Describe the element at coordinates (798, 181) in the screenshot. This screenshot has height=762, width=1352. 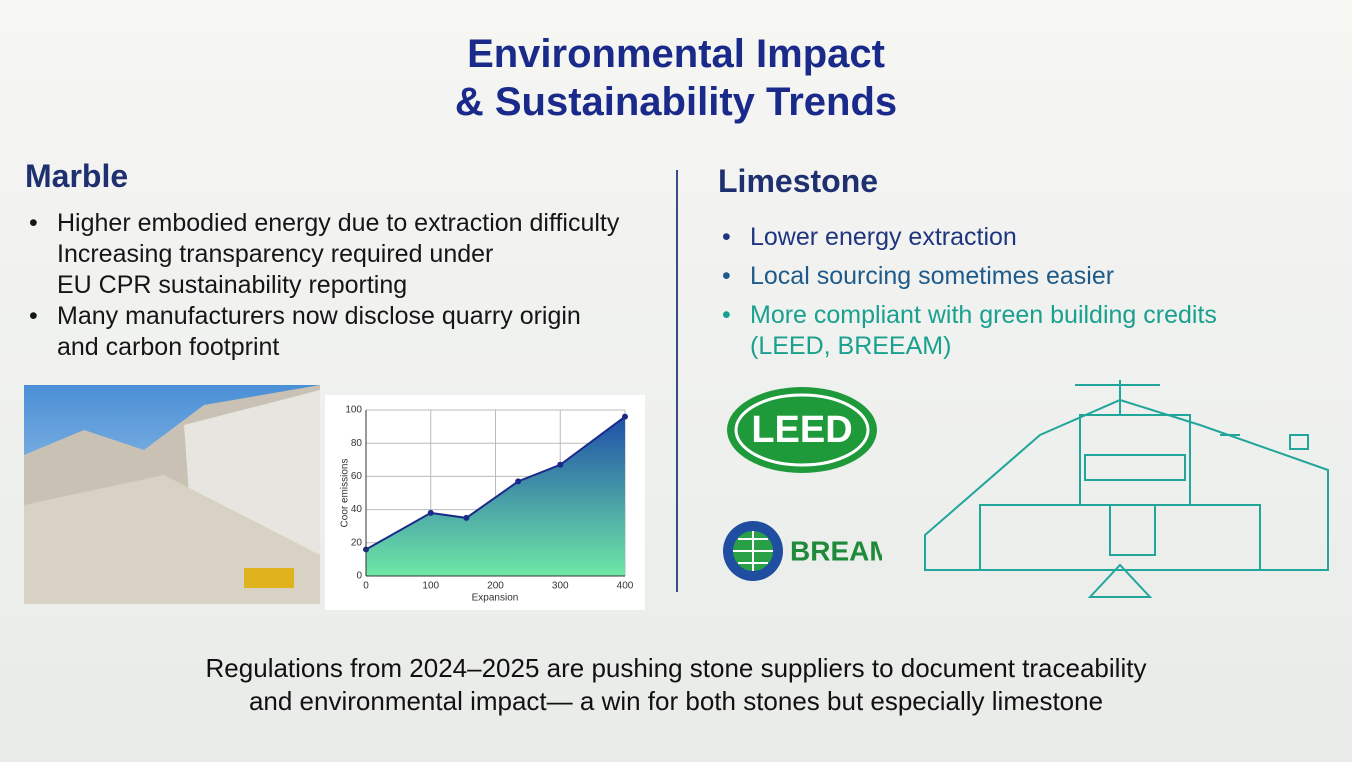
I see `limestone-heading: Limestone` at that location.